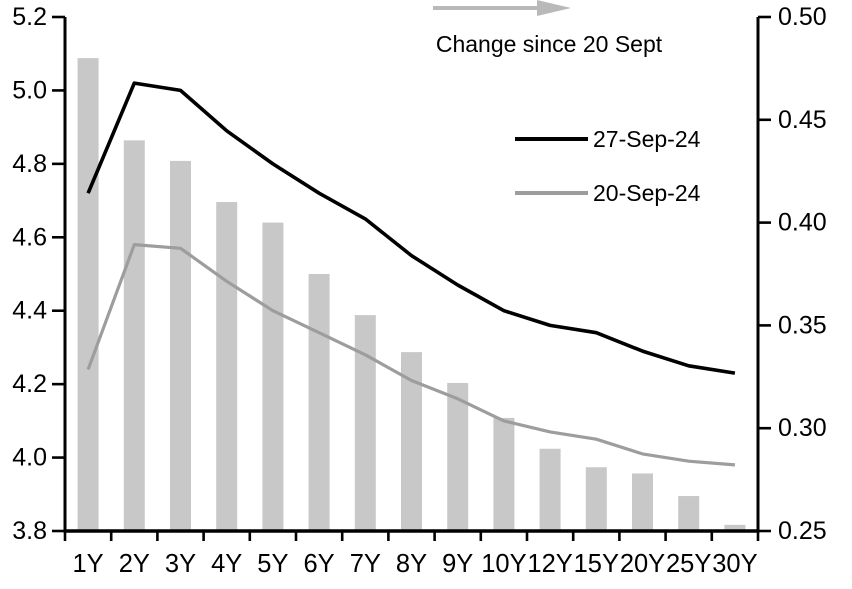 The height and width of the screenshot is (589, 852). Describe the element at coordinates (642, 502) in the screenshot. I see `bar-20Y` at that location.